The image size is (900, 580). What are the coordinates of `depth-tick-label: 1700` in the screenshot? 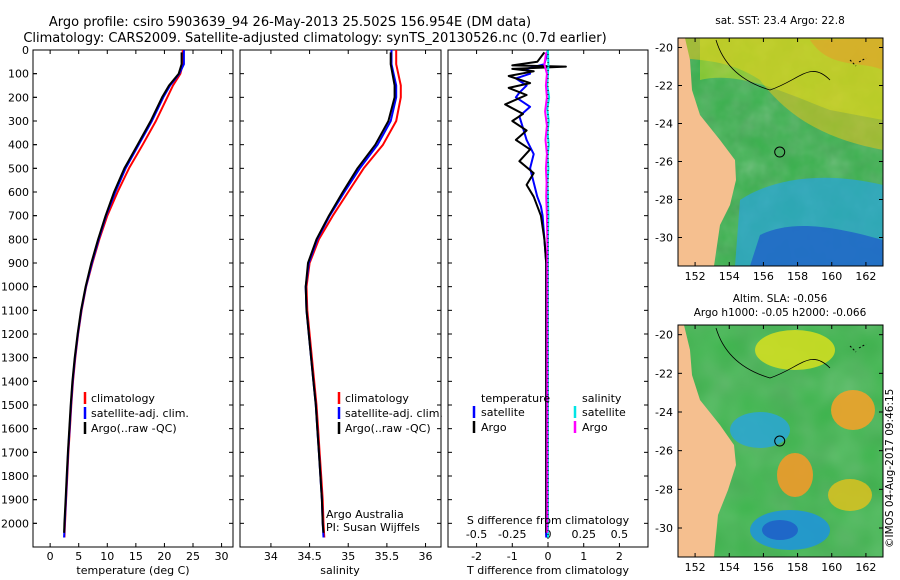 It's located at (15, 452).